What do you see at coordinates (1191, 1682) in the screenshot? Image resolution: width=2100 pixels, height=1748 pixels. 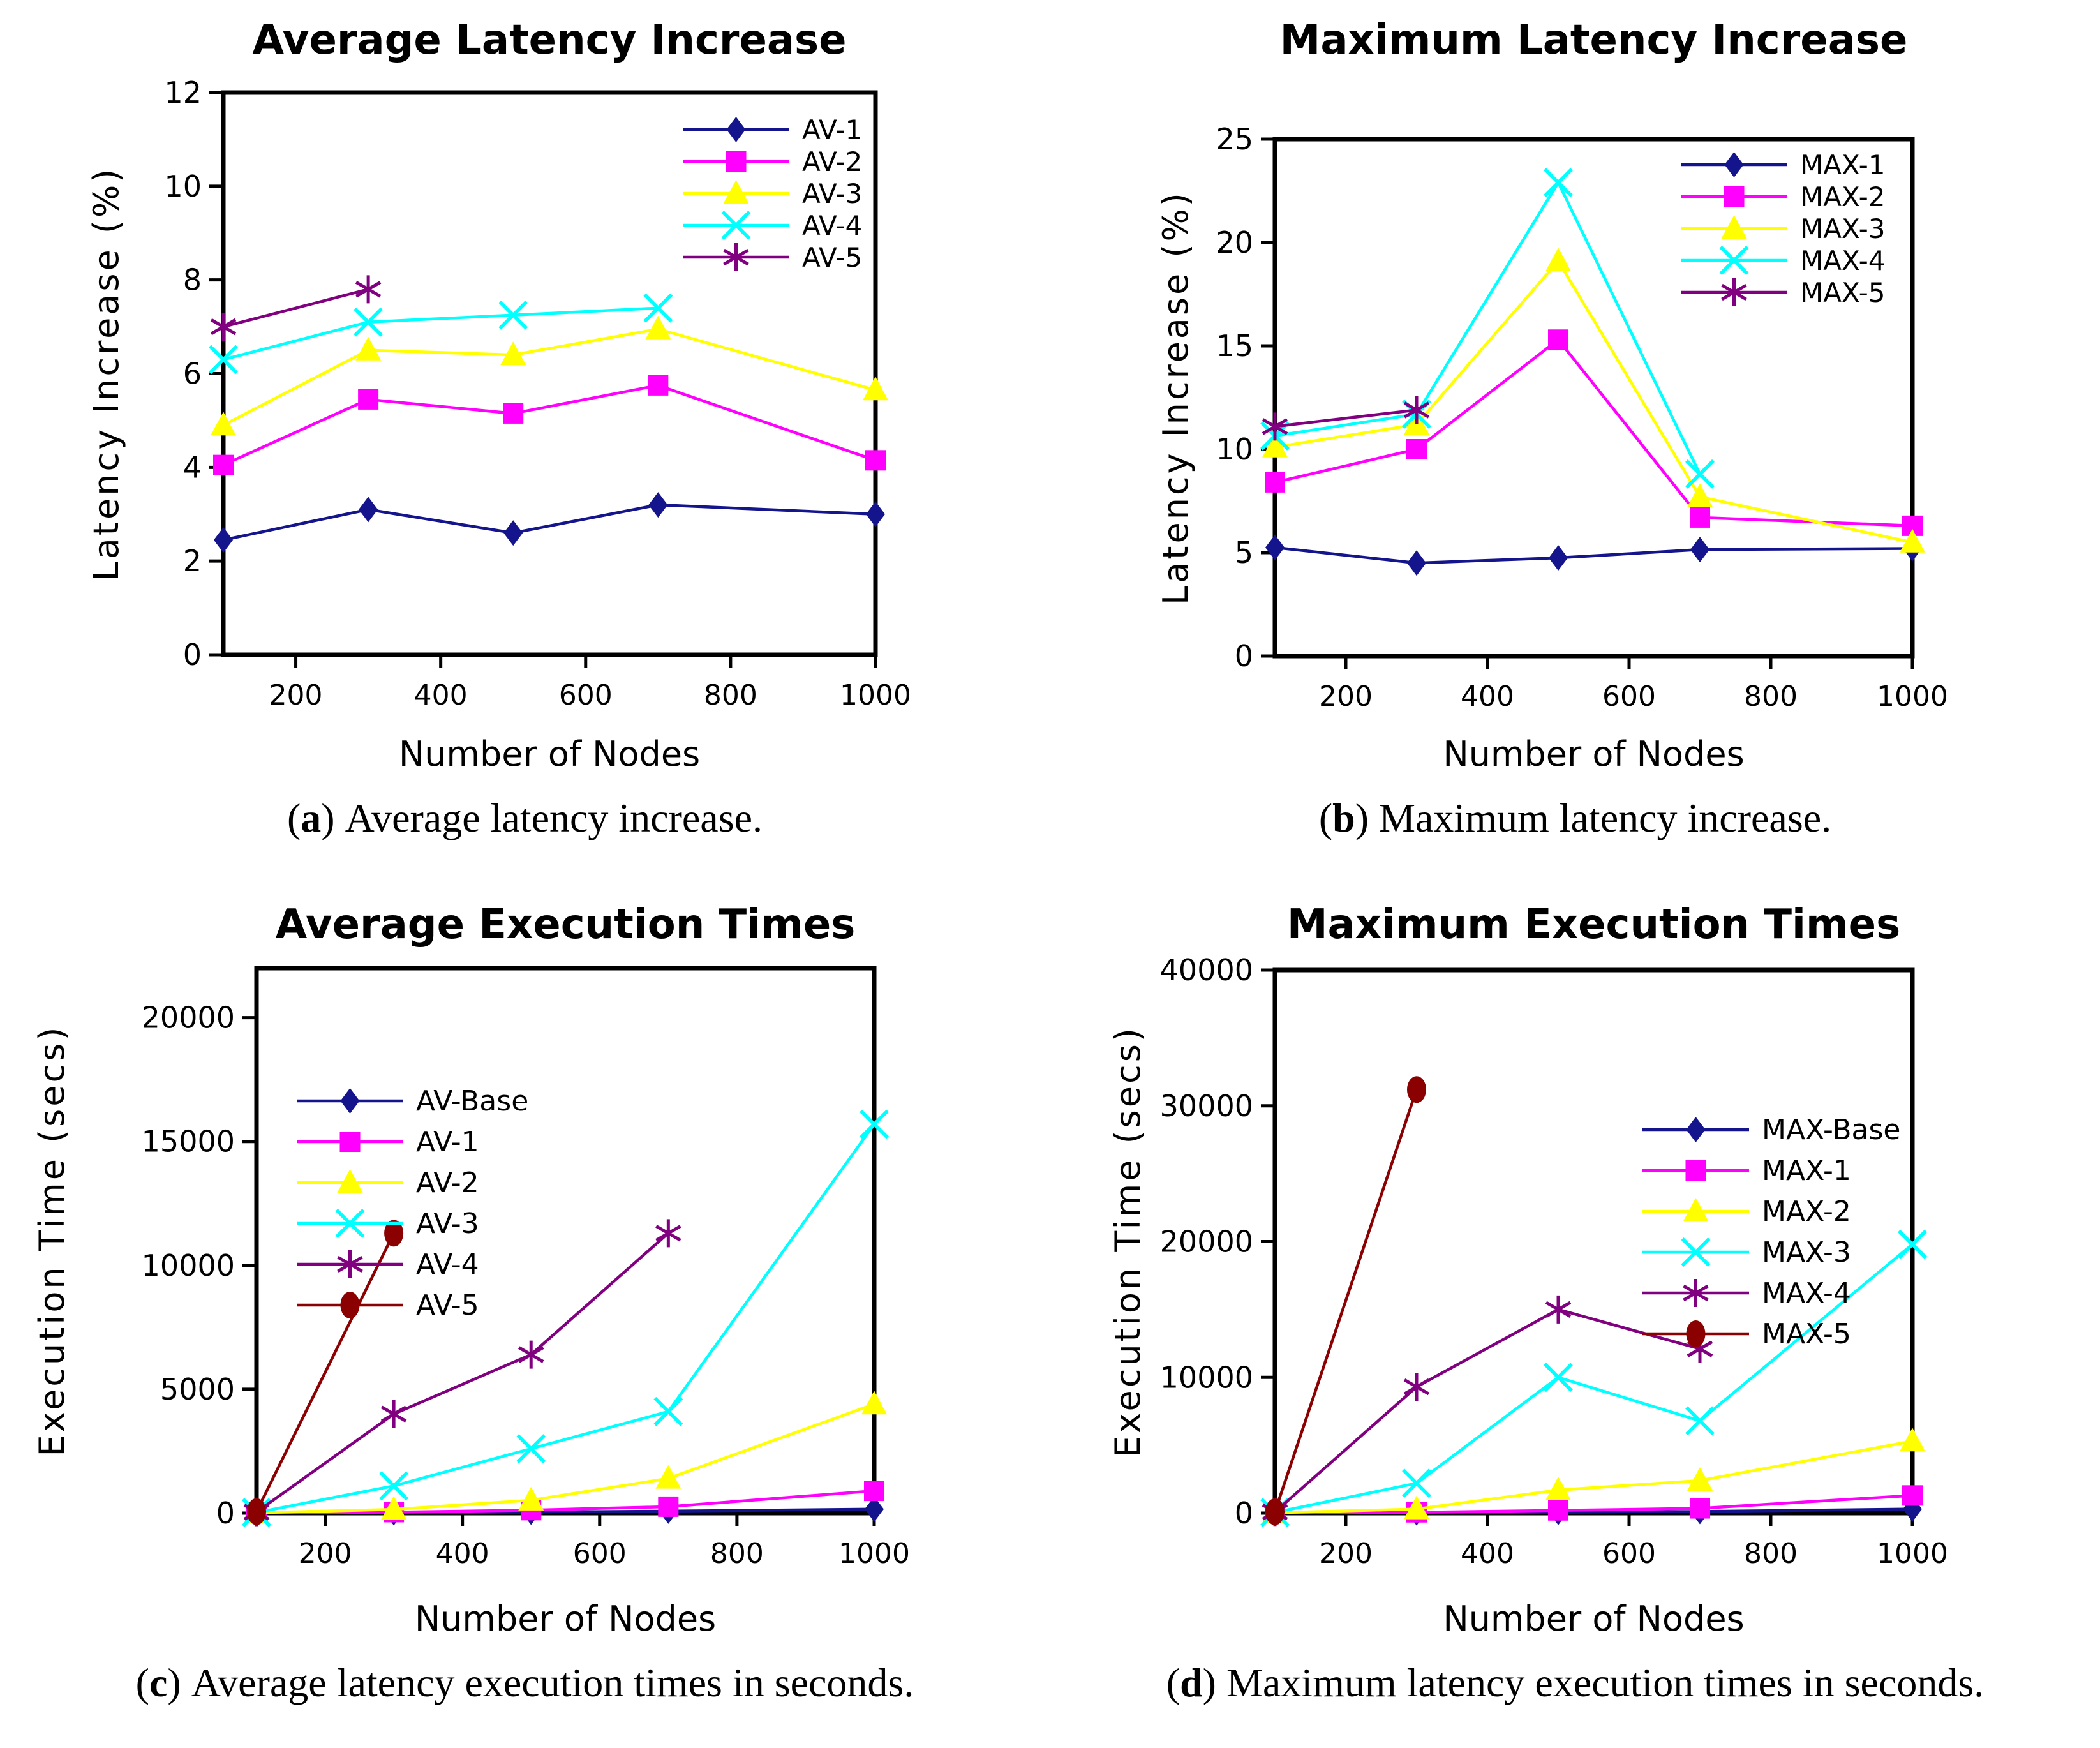 I see `caption-d-label: (d)` at bounding box center [1191, 1682].